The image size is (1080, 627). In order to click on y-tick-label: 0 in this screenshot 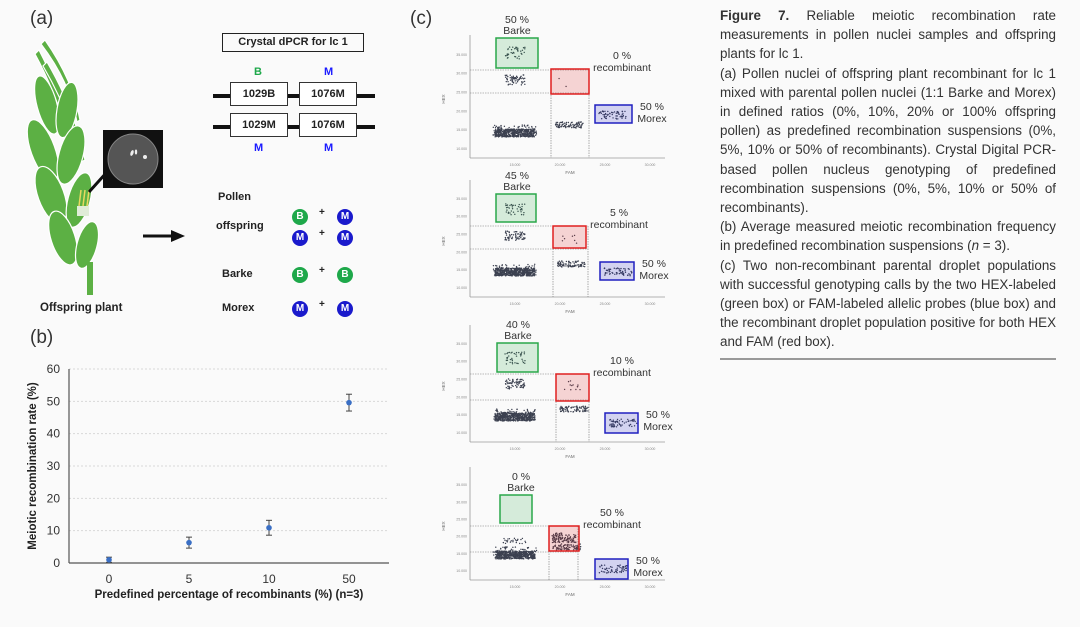, I will do `click(56, 563)`.